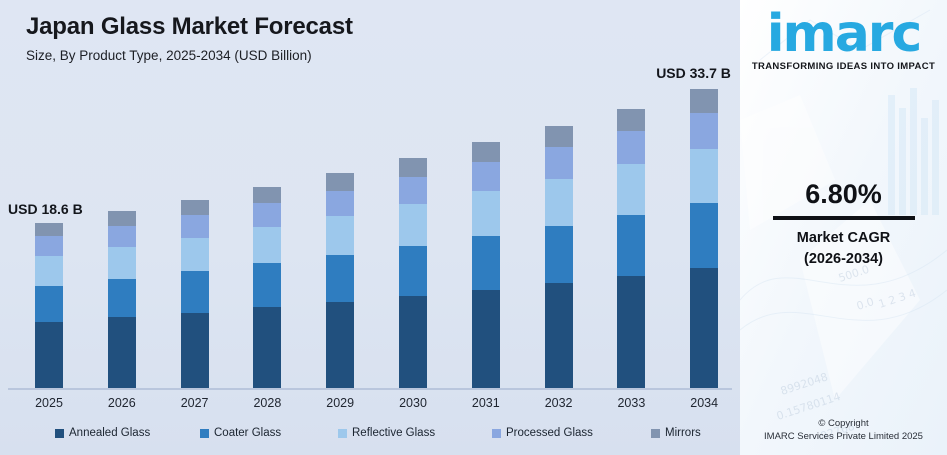  Describe the element at coordinates (558, 403) in the screenshot. I see `x-axis-label-2032: 2032` at that location.